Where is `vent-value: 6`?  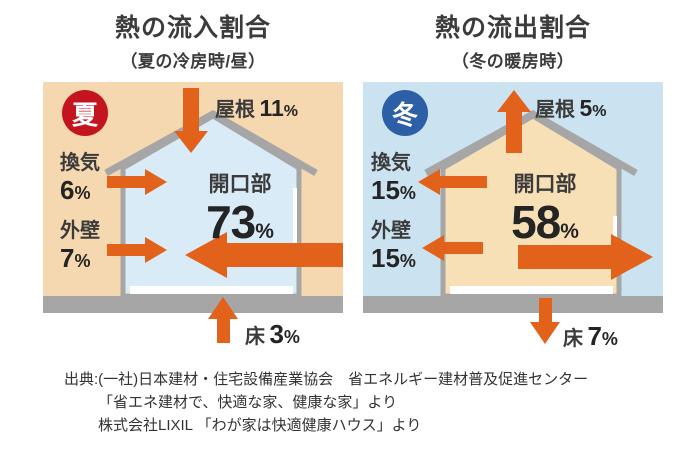 vent-value: 6 is located at coordinates (67, 190).